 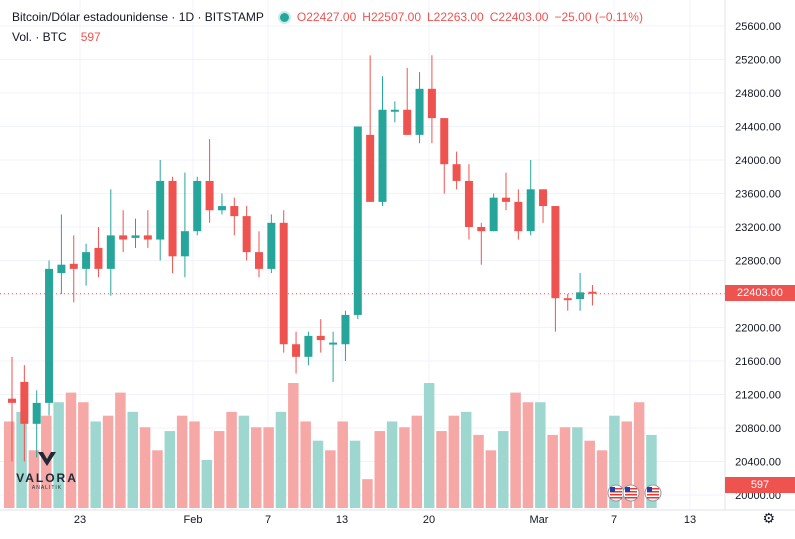 I want to click on time-tick-label: 13, so click(x=690, y=520).